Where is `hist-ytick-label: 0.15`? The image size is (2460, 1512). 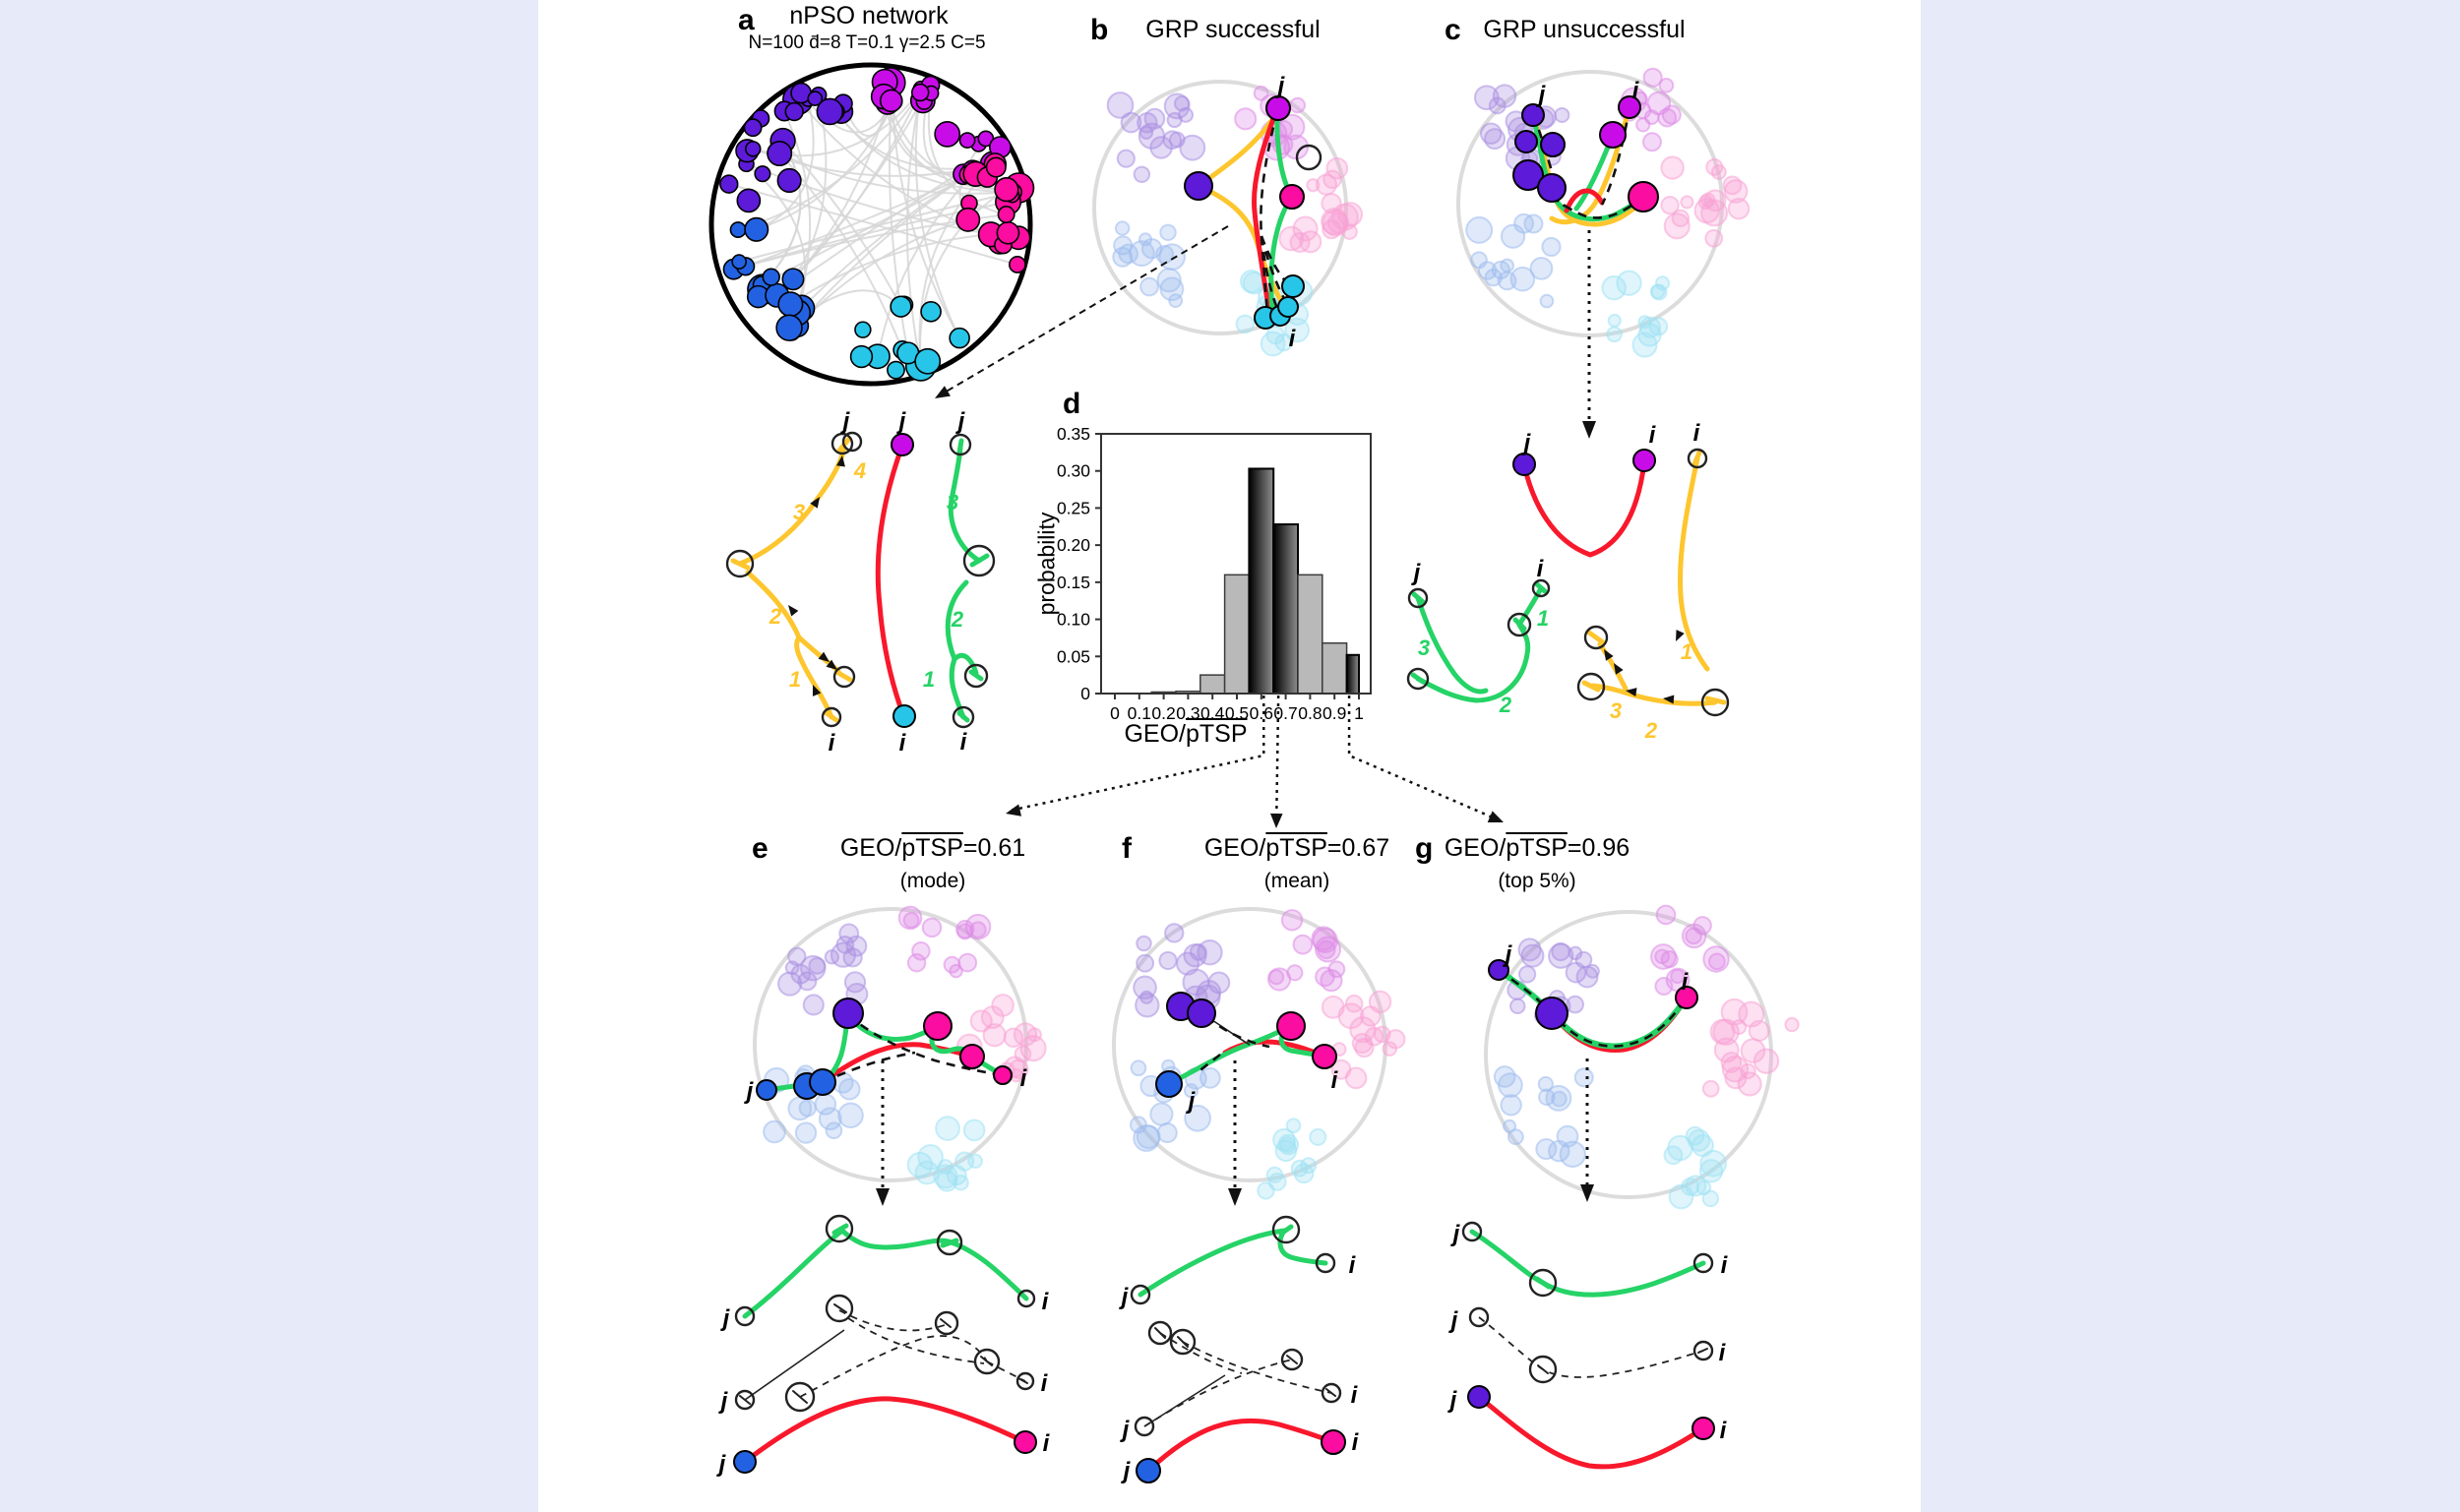 hist-ytick-label: 0.15 is located at coordinates (1073, 582).